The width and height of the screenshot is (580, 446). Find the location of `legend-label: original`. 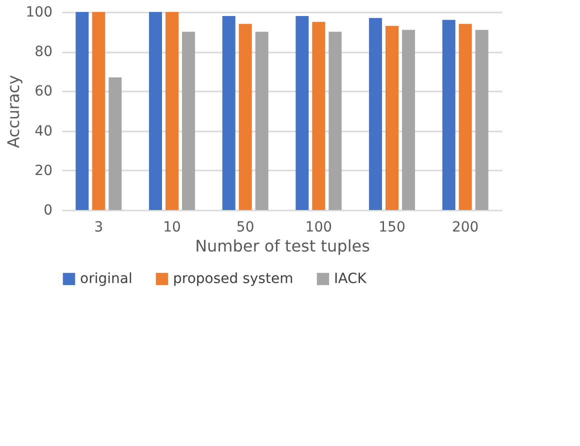

legend-label: original is located at coordinates (106, 279).